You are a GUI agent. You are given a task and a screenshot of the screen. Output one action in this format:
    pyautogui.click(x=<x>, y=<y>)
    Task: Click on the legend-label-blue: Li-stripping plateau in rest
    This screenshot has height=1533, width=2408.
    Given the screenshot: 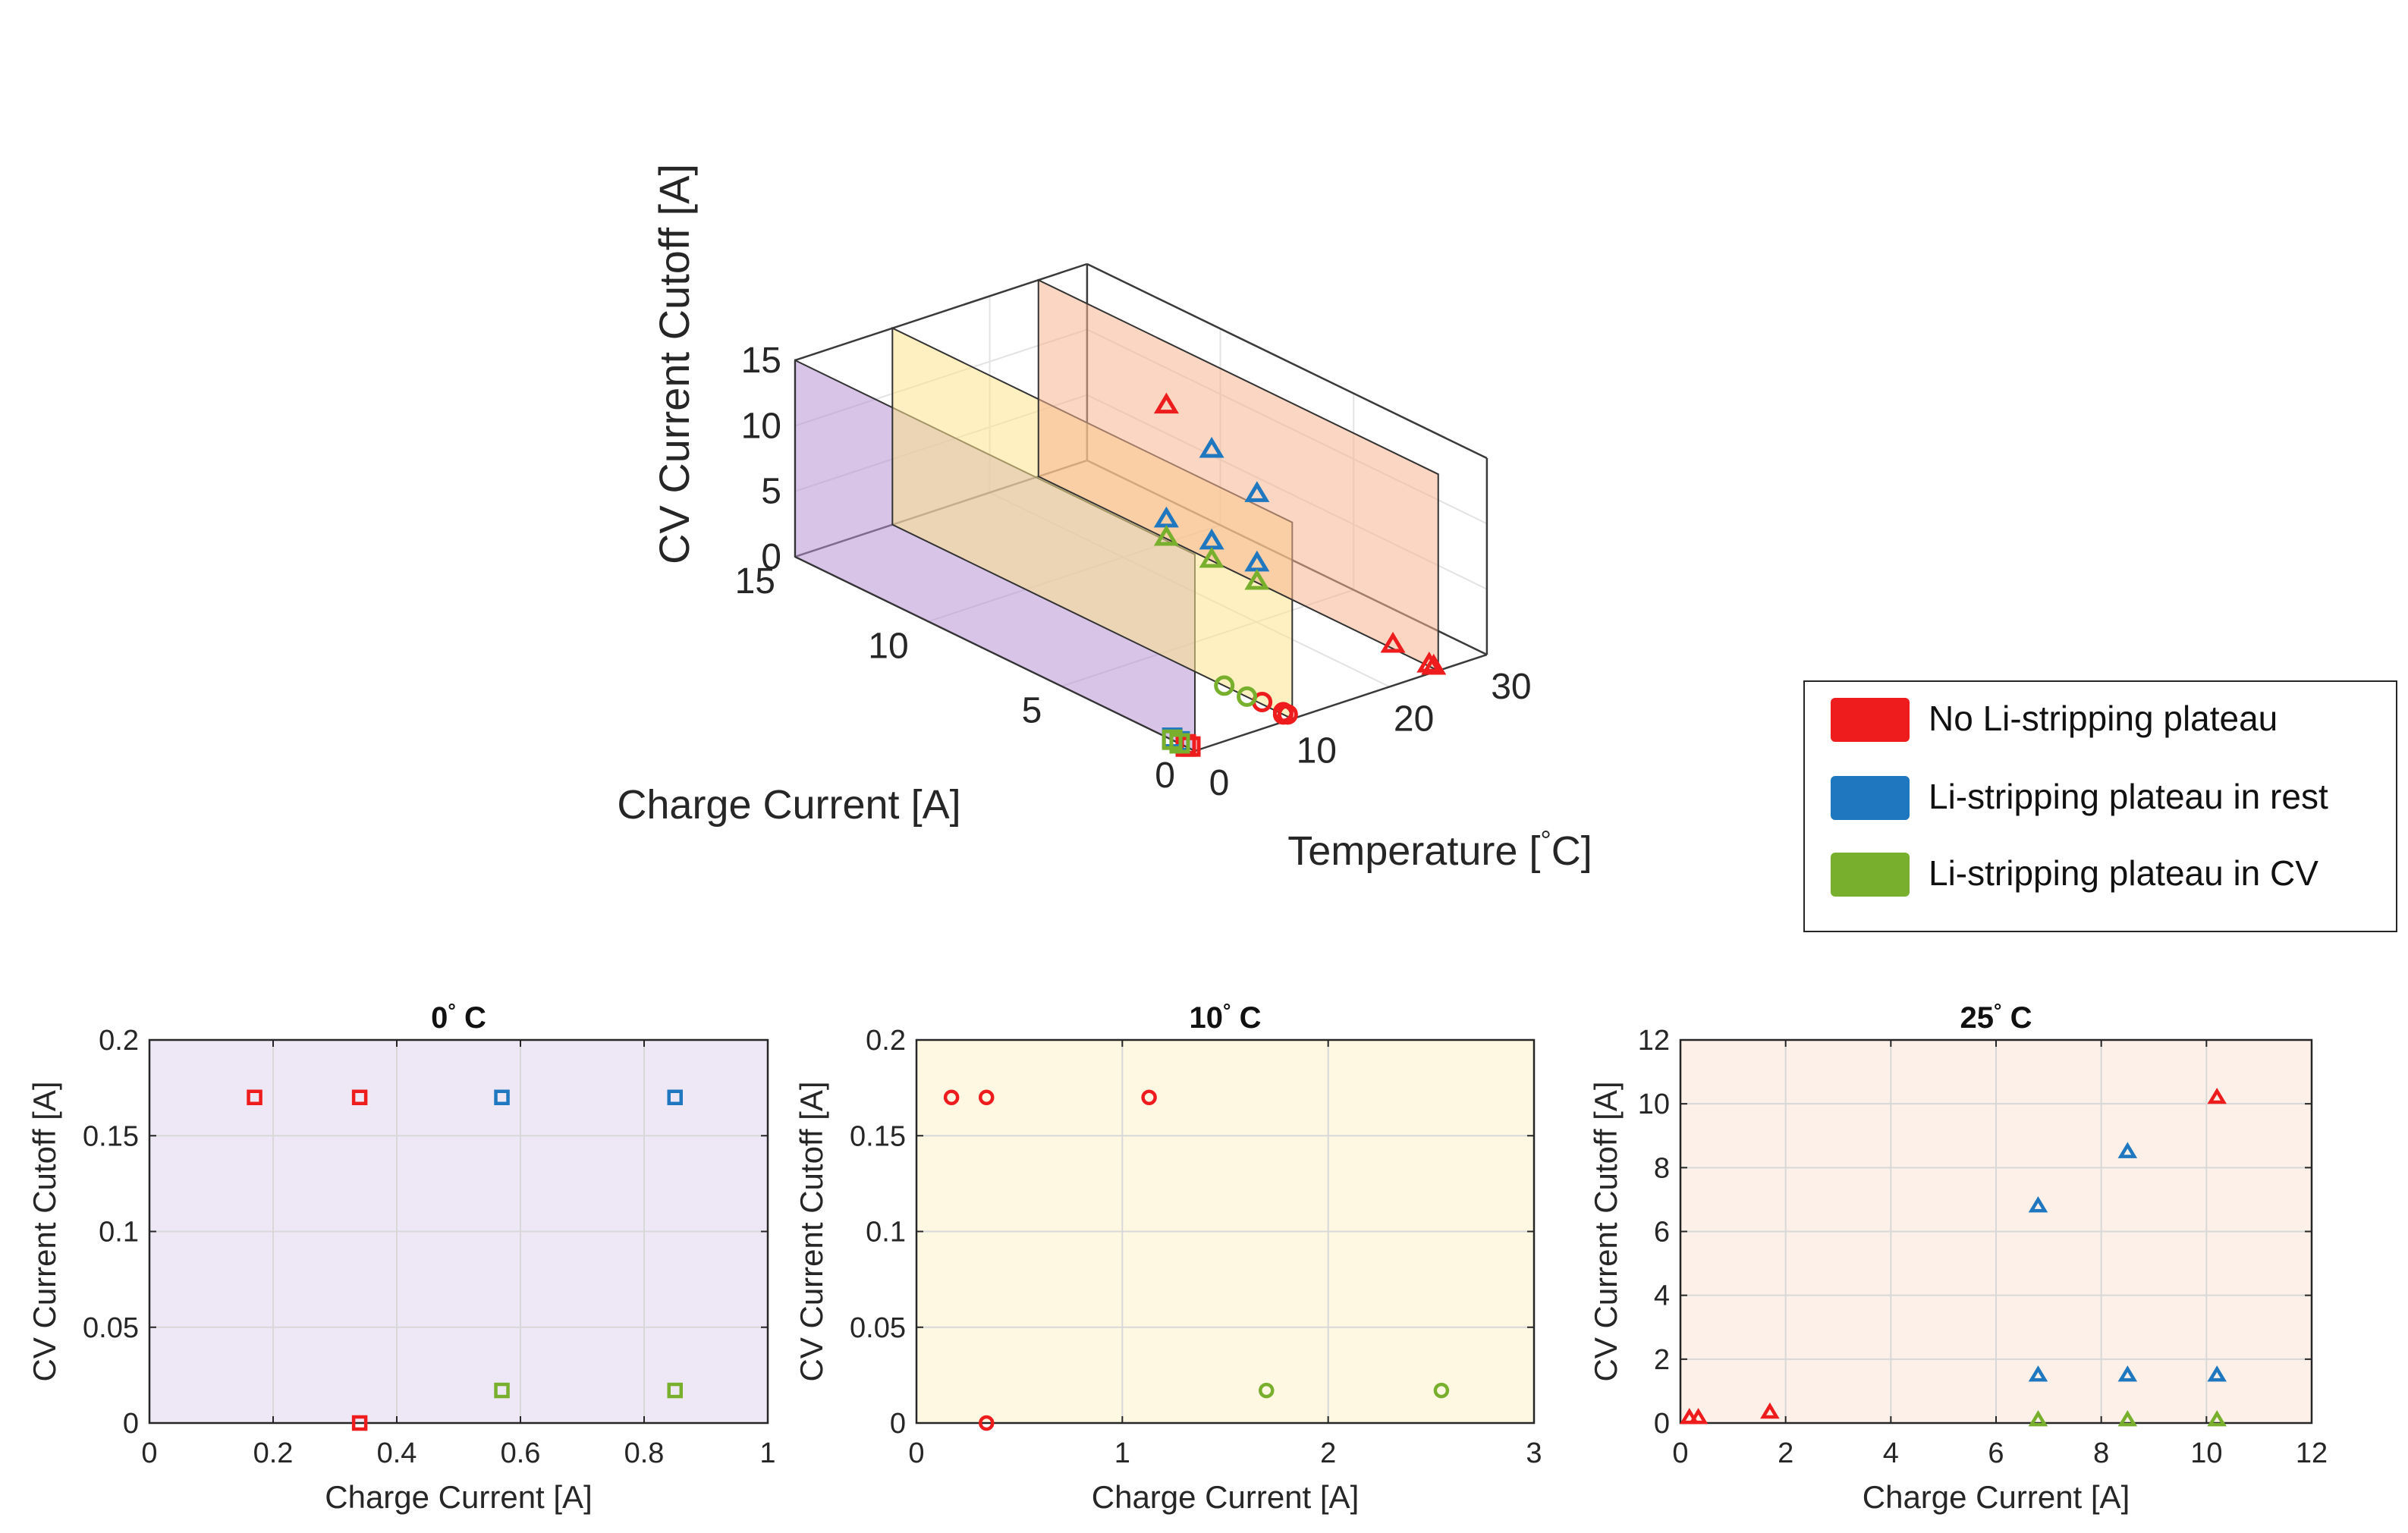 What is the action you would take?
    pyautogui.click(x=2128, y=796)
    